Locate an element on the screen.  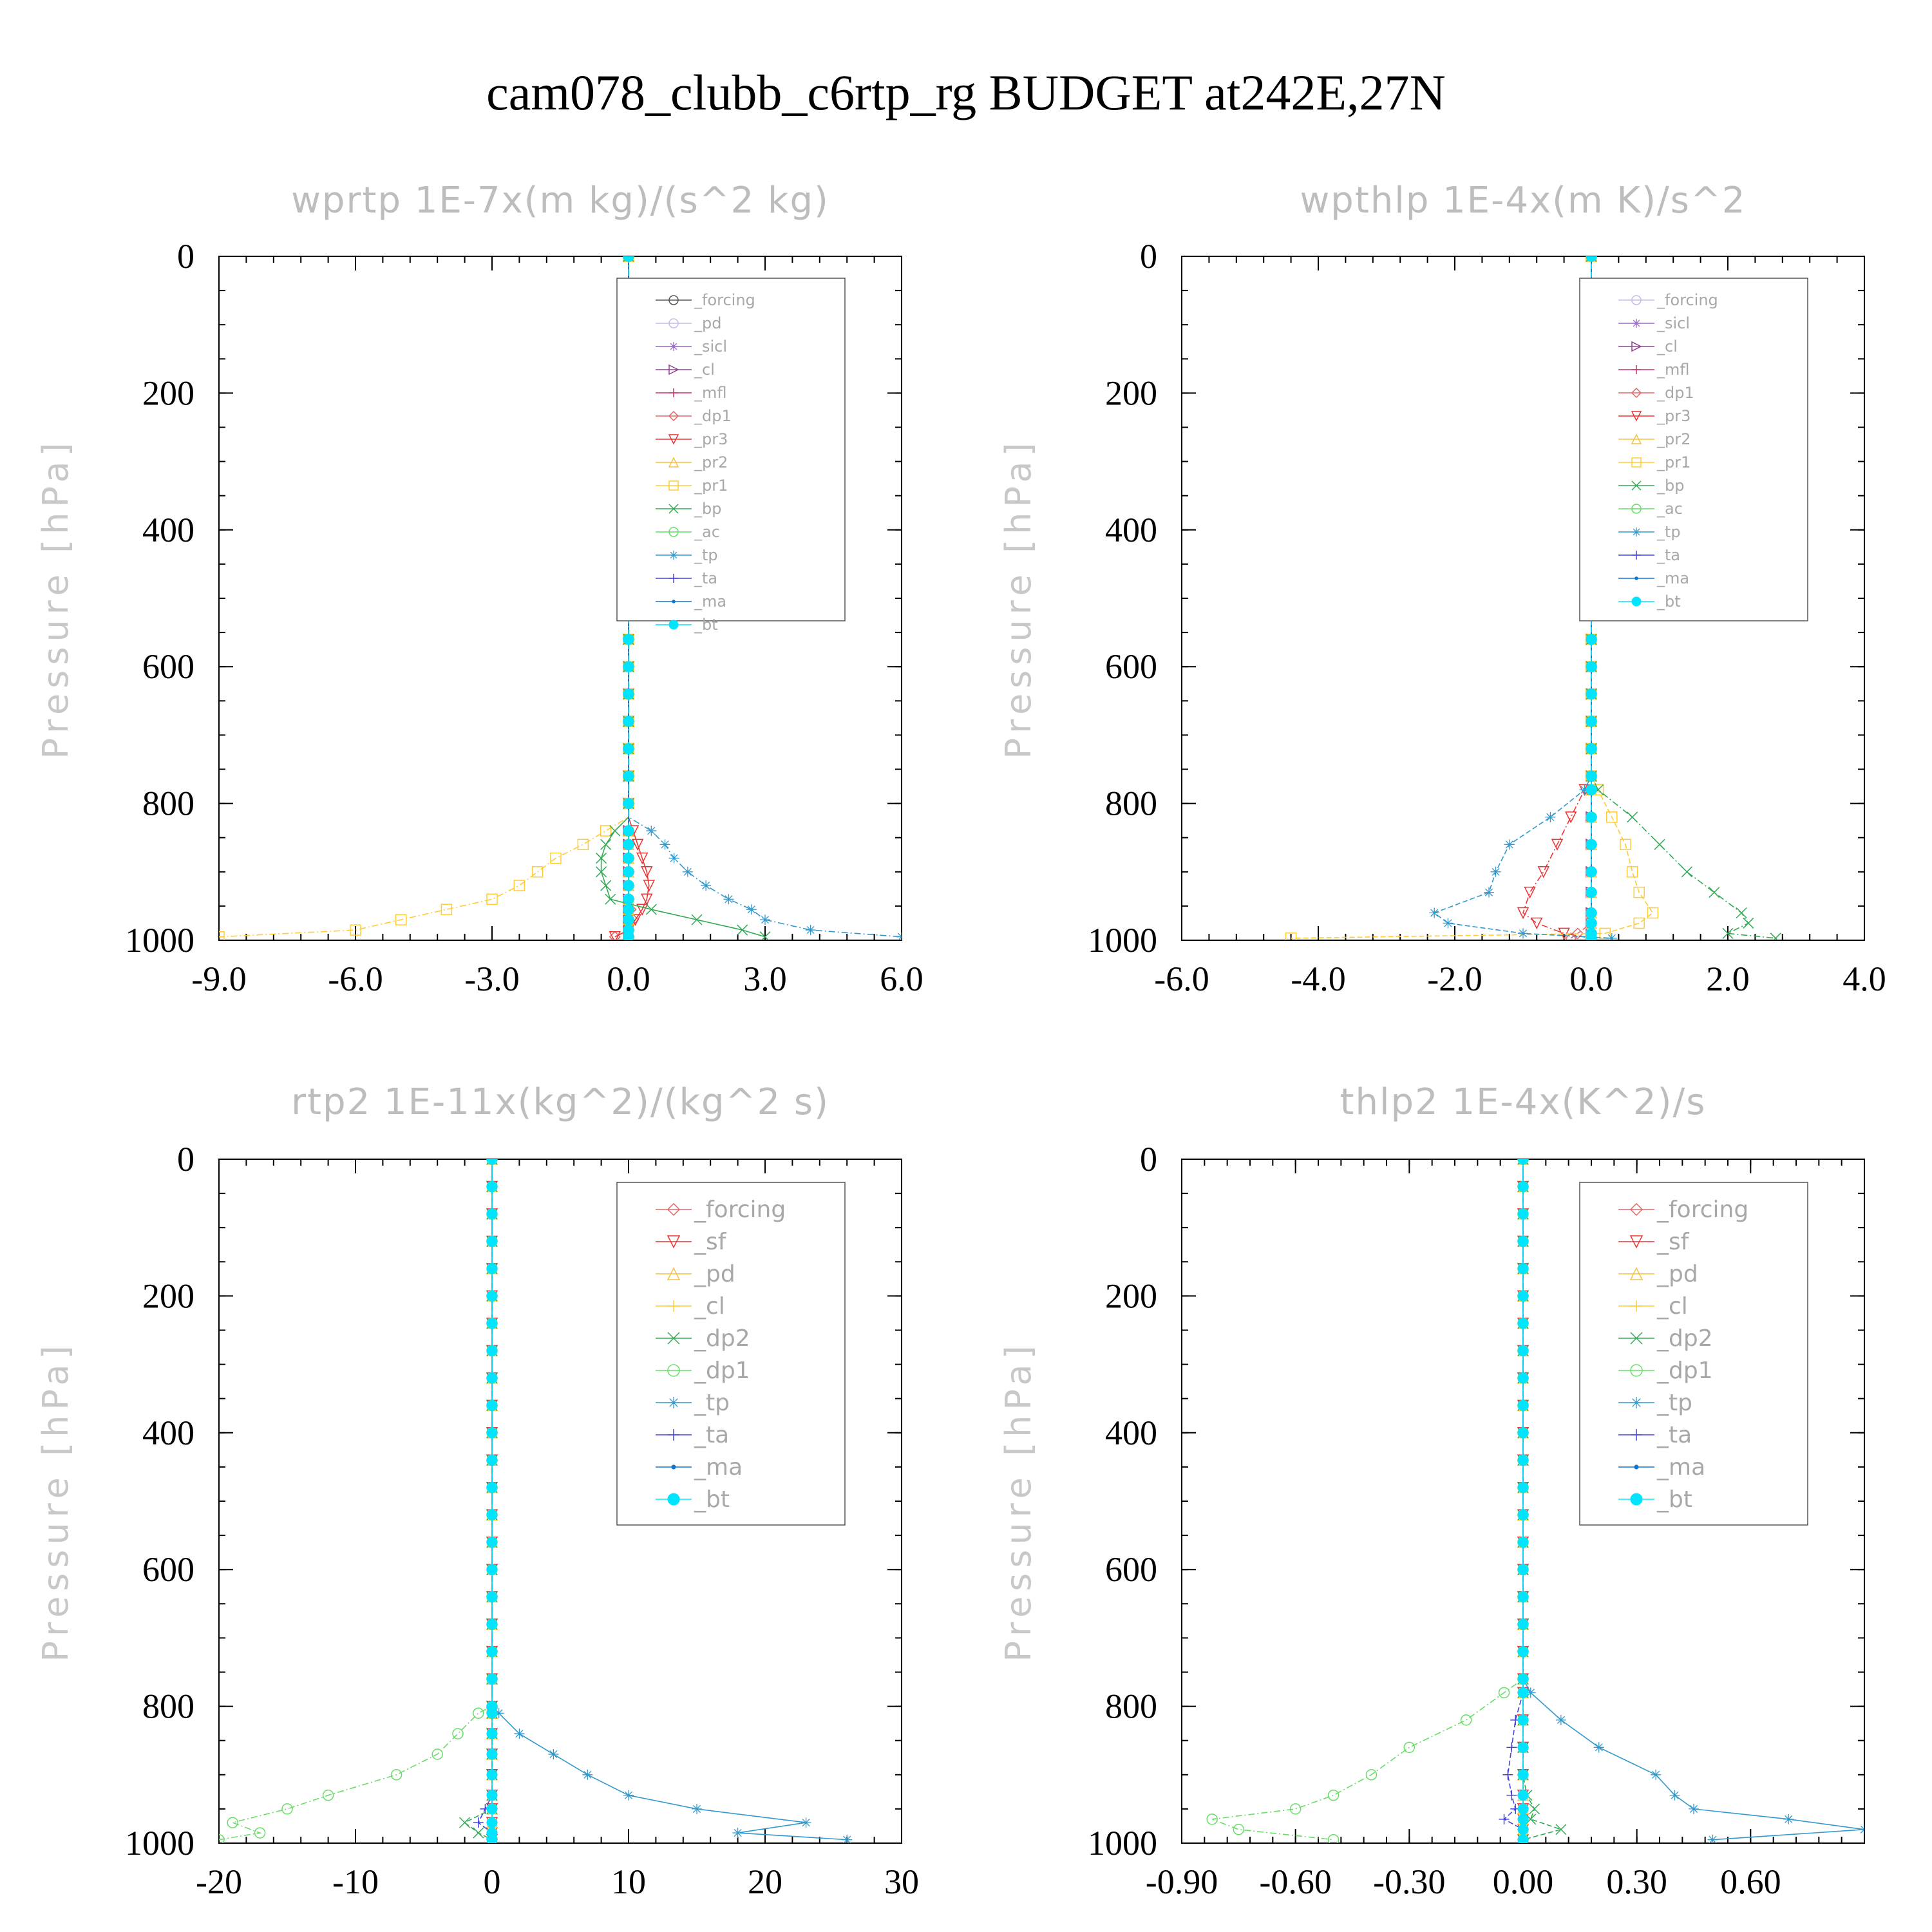
legend-box is located at coordinates (731, 449).